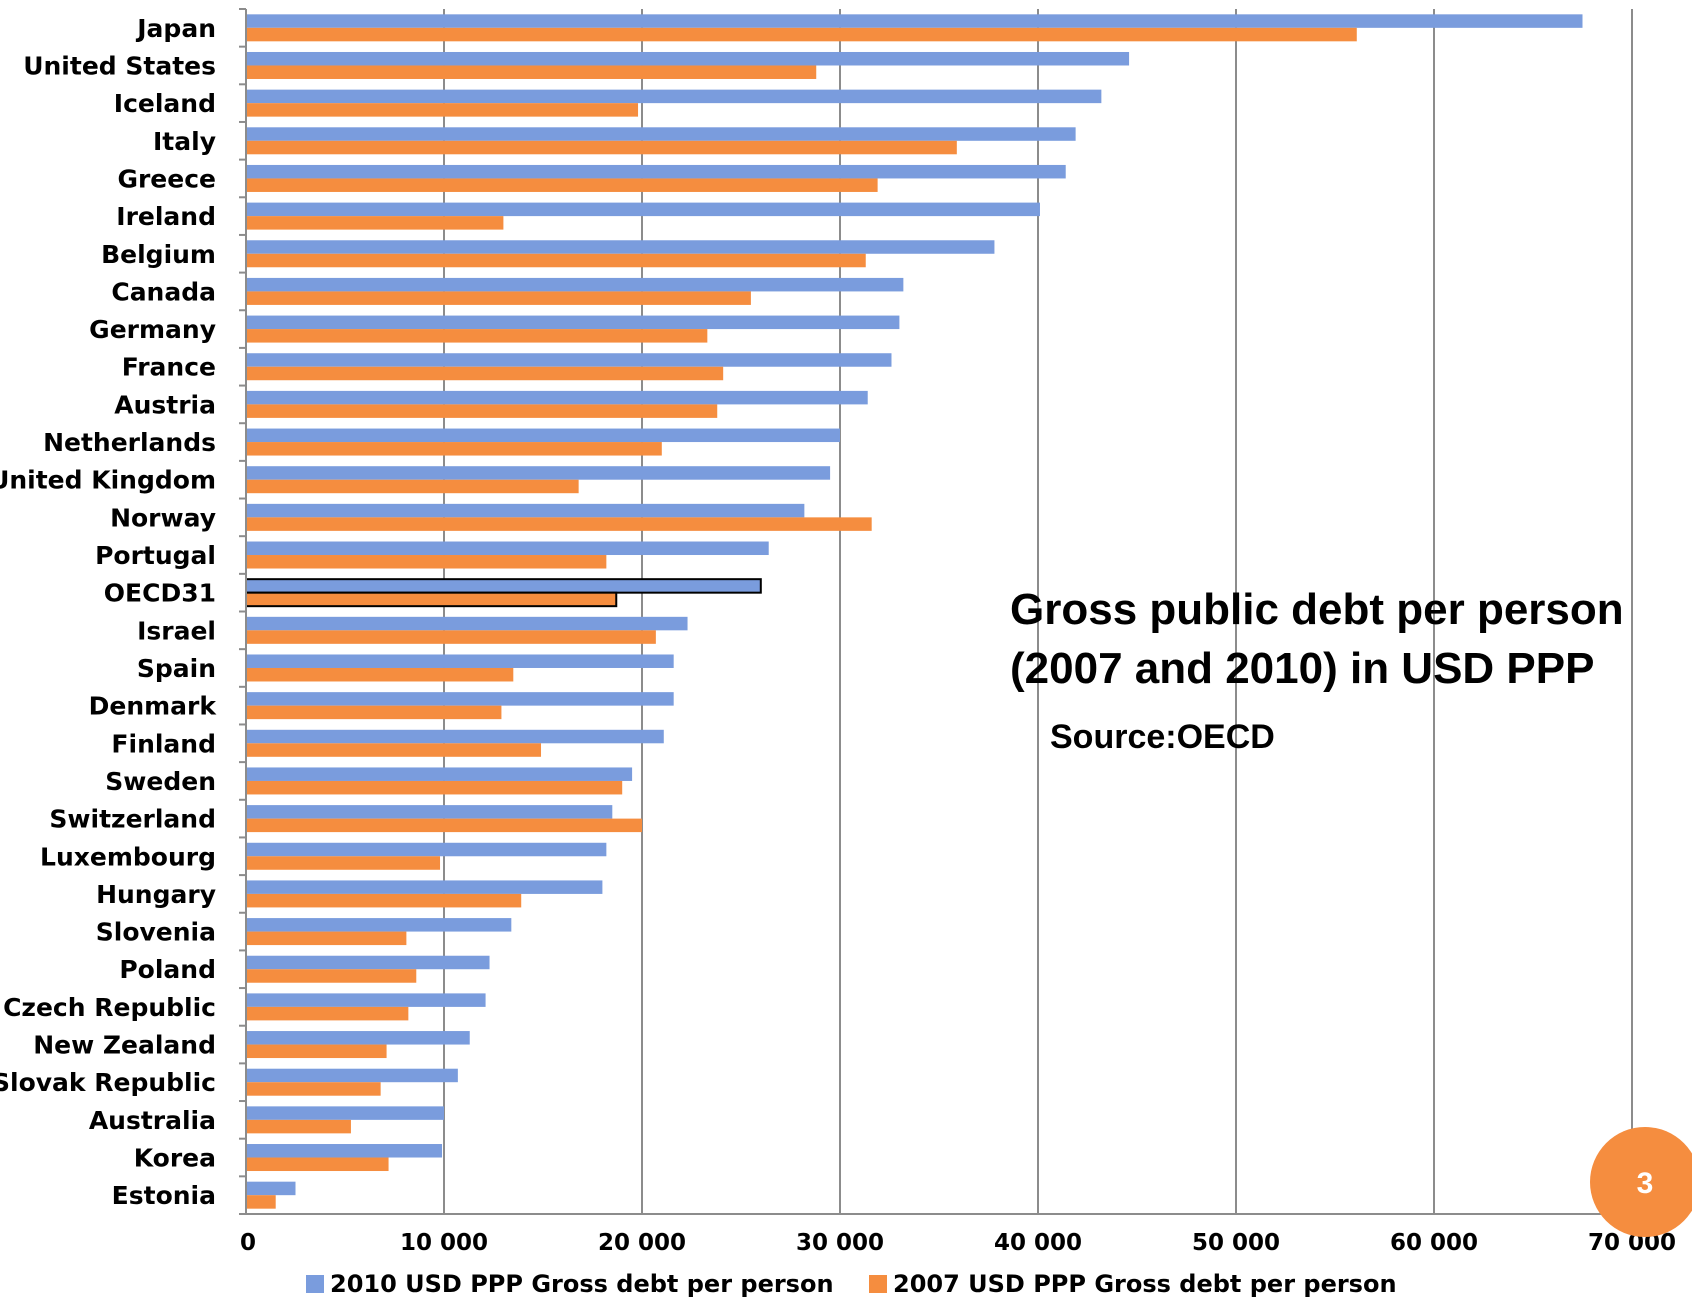 The height and width of the screenshot is (1301, 1692). What do you see at coordinates (451, 637) in the screenshot?
I see `bar-2007-israel` at bounding box center [451, 637].